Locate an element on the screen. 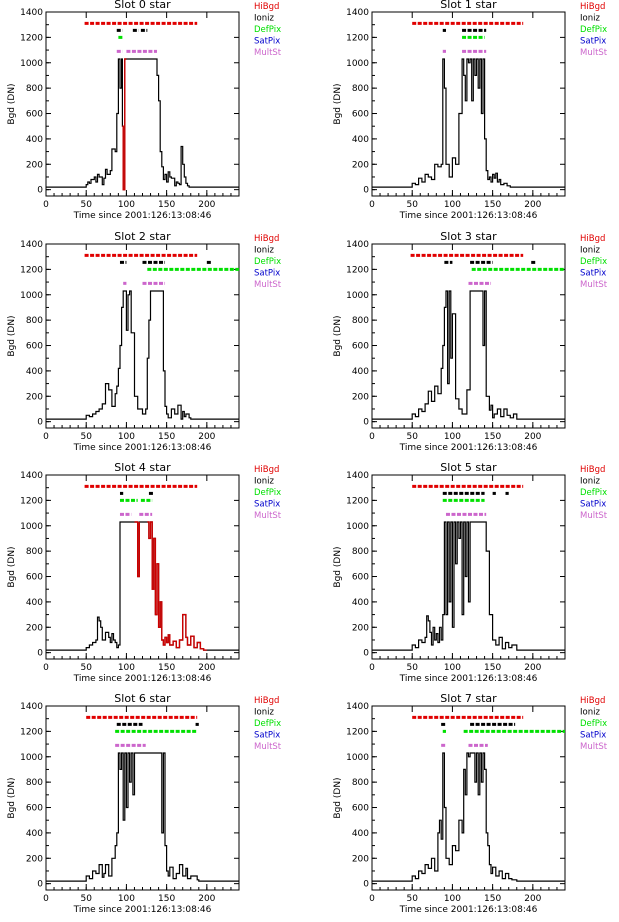 This screenshot has height=922, width=619. chart-title: Slot 5 star is located at coordinates (468, 467).